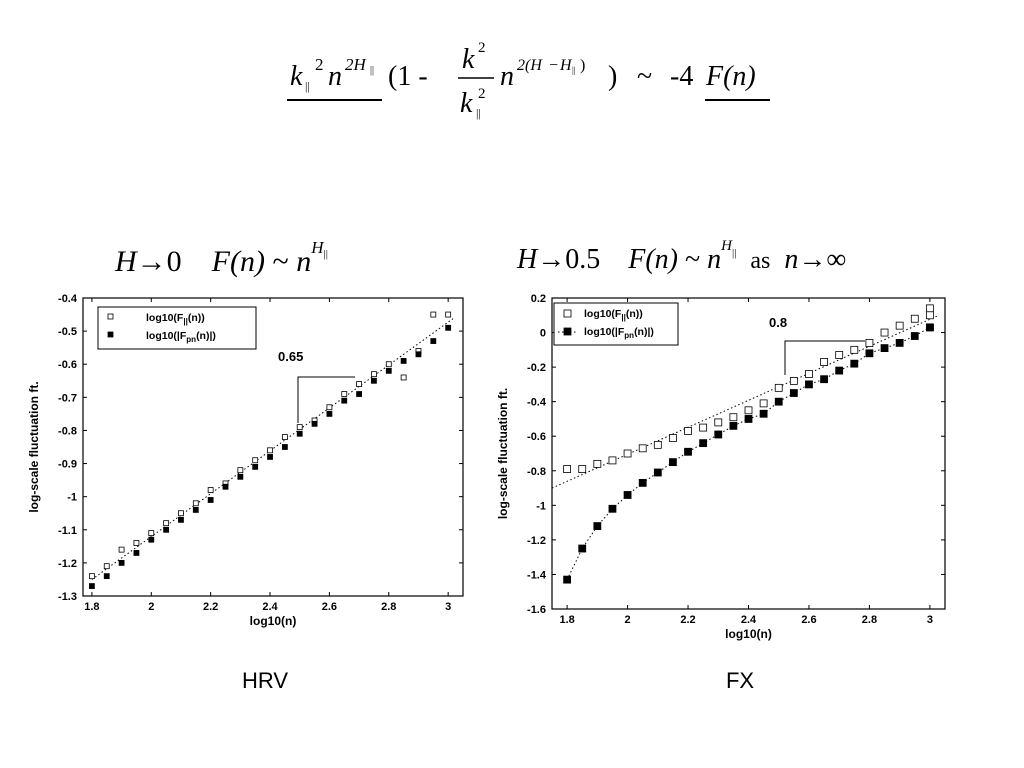 The height and width of the screenshot is (768, 1024). Describe the element at coordinates (681, 76) in the screenshot. I see `formula-minus-four: -4` at that location.